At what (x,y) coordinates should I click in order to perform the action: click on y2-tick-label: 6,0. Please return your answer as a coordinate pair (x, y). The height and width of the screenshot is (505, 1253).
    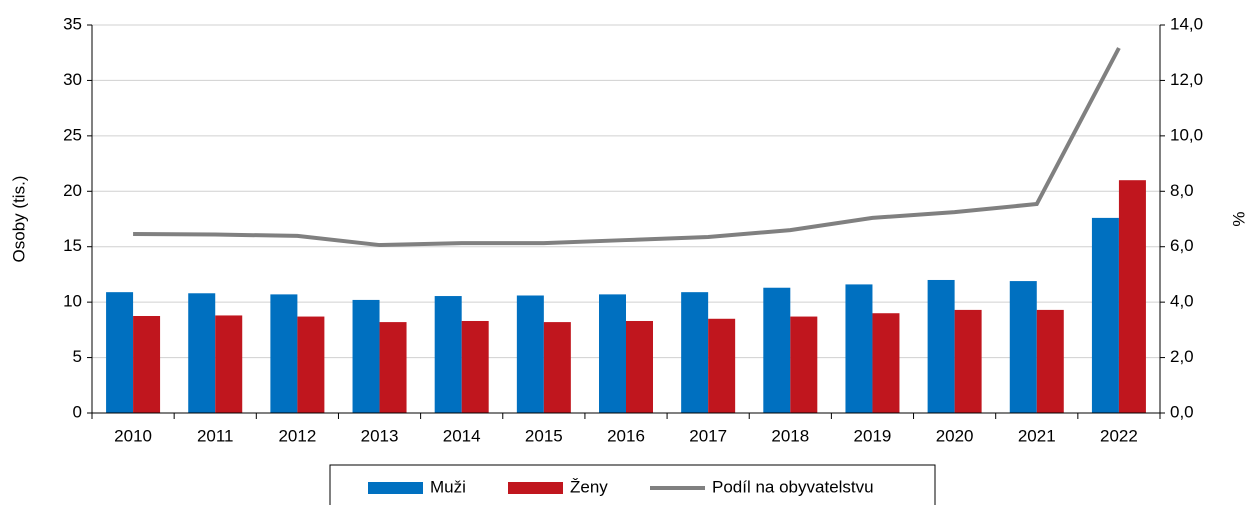
    Looking at the image, I should click on (1182, 245).